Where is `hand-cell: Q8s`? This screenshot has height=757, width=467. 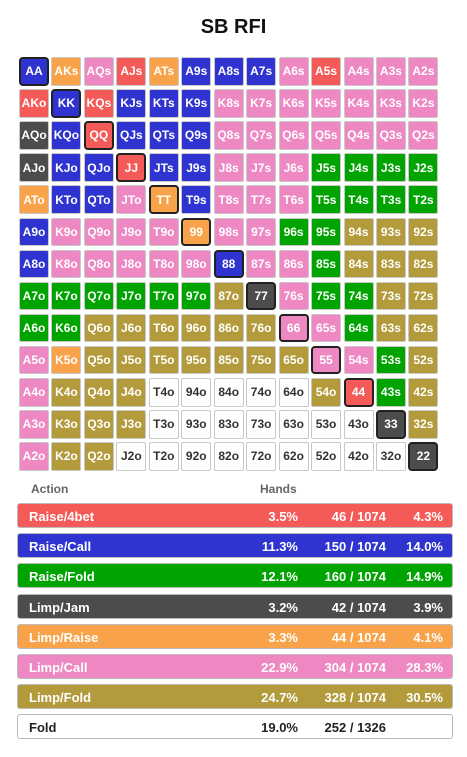
hand-cell: Q8s is located at coordinates (228, 135).